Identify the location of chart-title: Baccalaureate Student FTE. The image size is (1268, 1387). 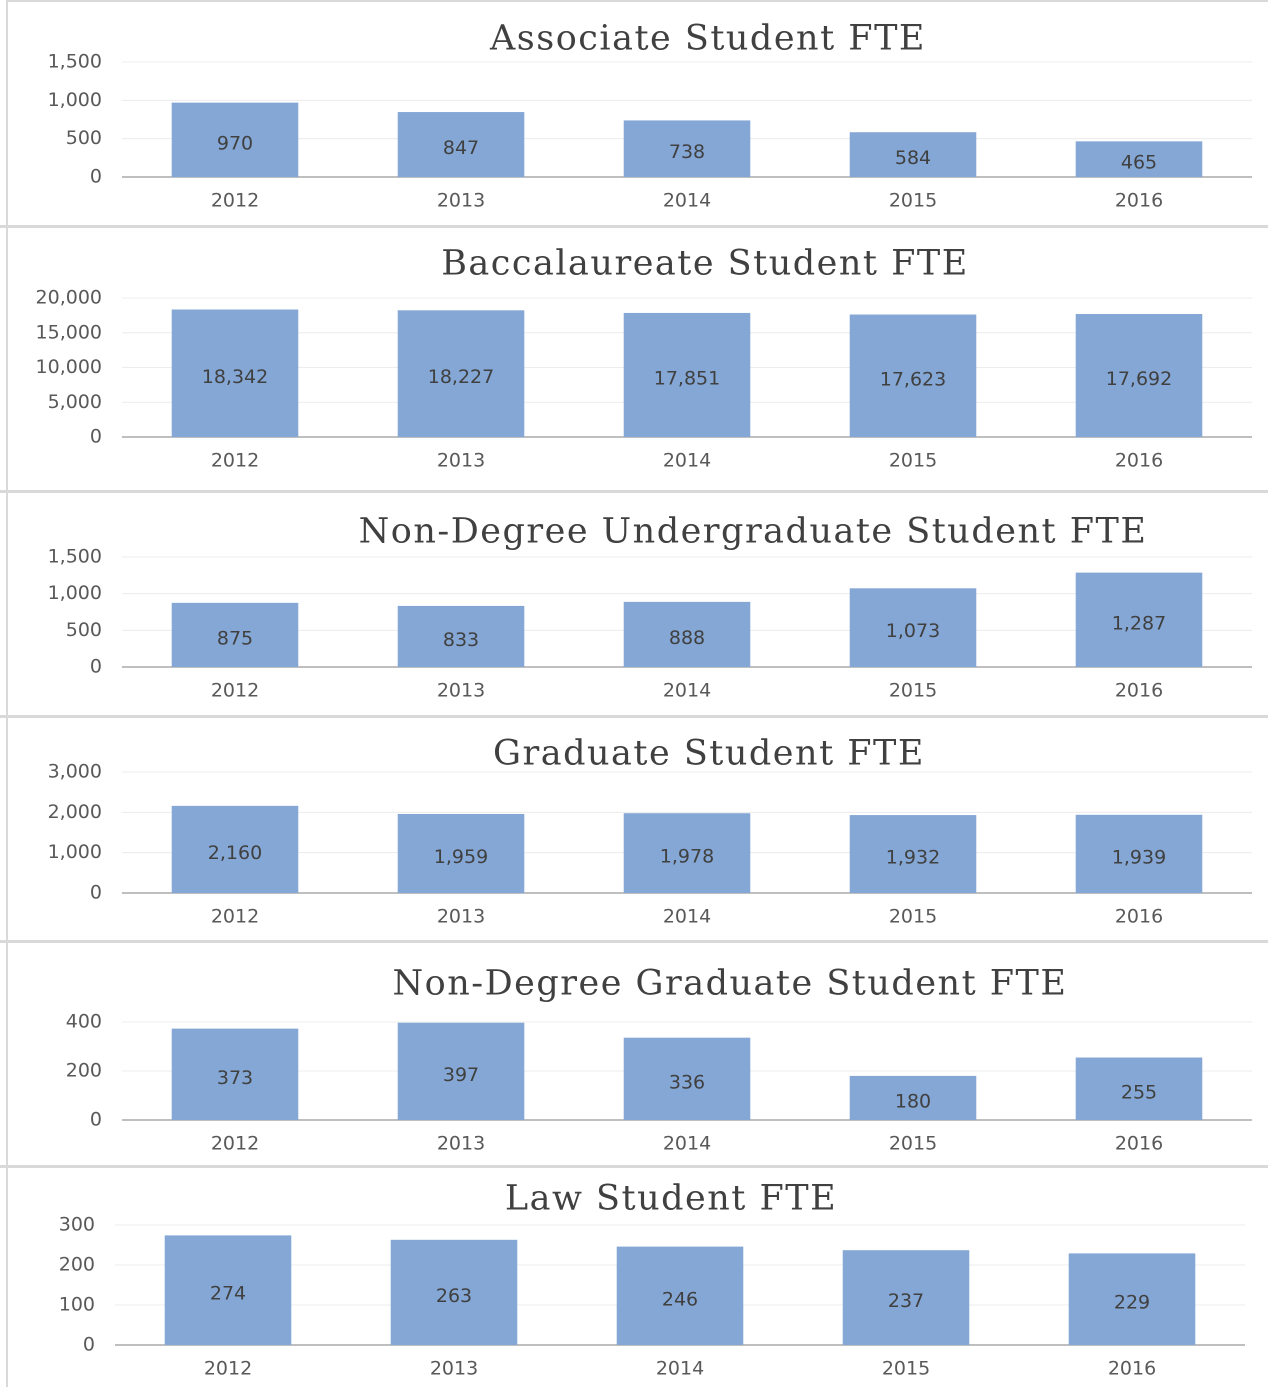
(705, 264).